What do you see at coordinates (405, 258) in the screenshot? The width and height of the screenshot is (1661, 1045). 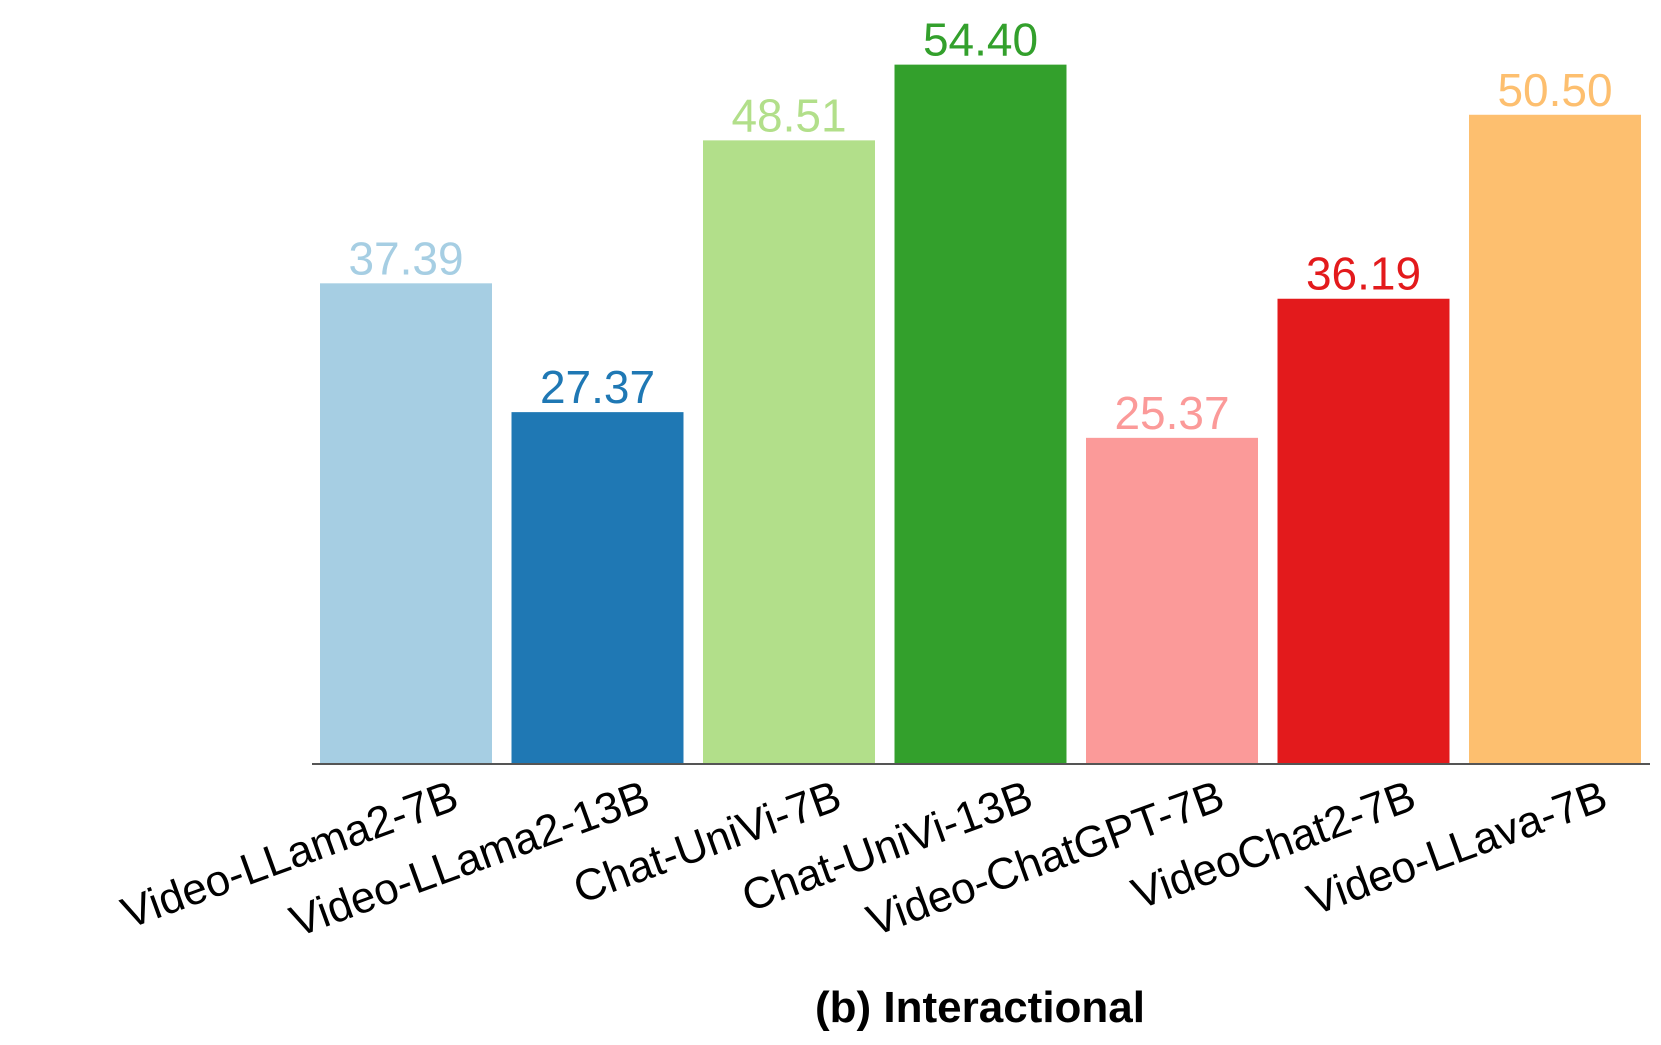 I see `data-label: 37.39` at bounding box center [405, 258].